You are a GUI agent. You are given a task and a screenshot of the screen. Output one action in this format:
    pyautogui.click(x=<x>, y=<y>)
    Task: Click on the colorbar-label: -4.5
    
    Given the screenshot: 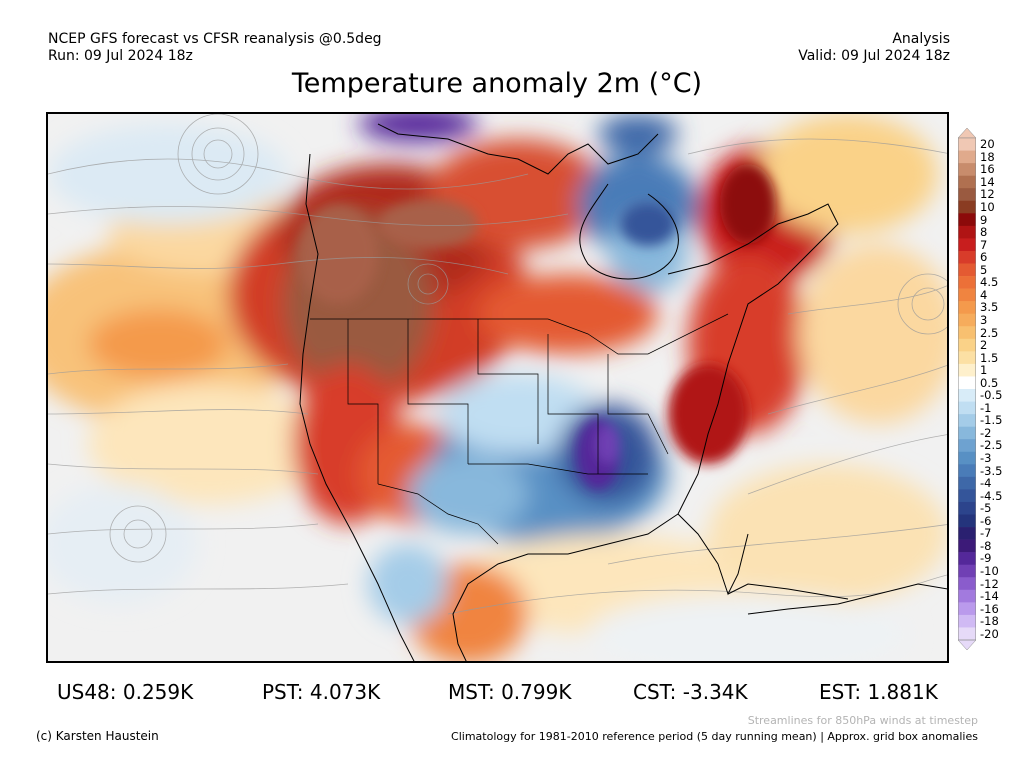 What is the action you would take?
    pyautogui.click(x=991, y=495)
    